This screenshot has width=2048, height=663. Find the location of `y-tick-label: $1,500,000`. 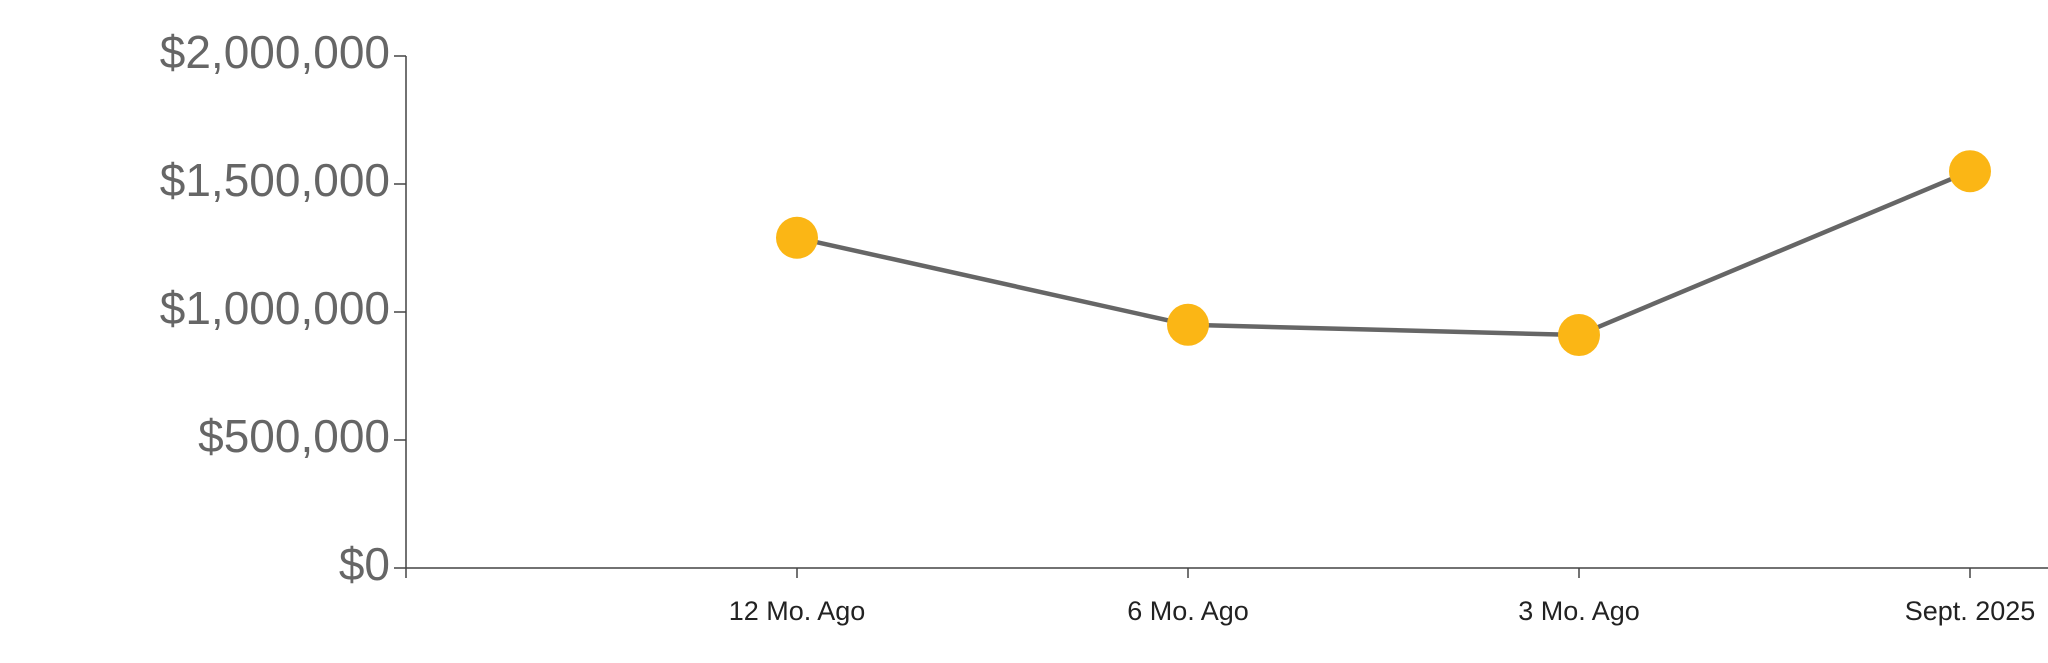

y-tick-label: $1,500,000 is located at coordinates (275, 180).